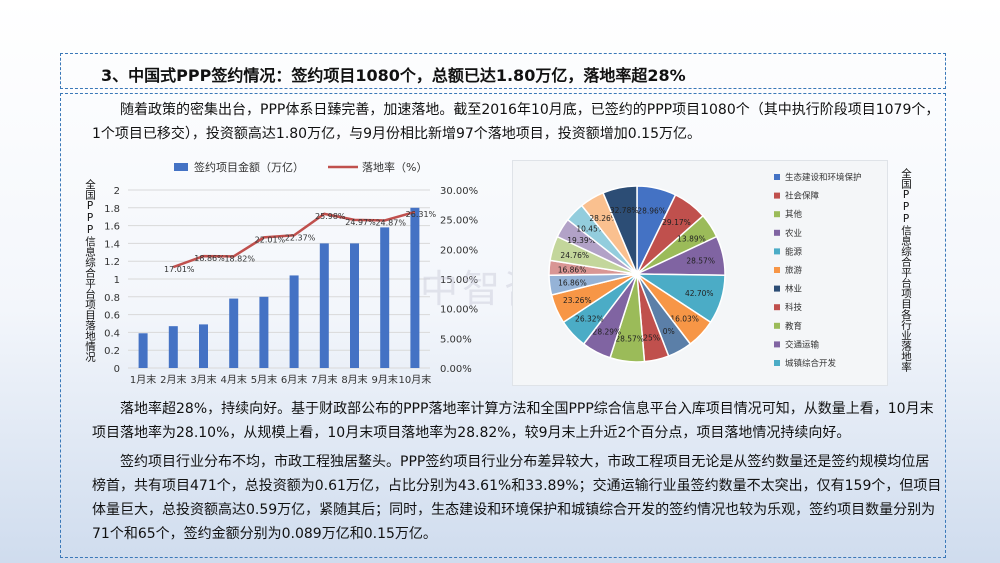 The image size is (1000, 563). What do you see at coordinates (676, 222) in the screenshot?
I see `pie-data-label: 29.17%` at bounding box center [676, 222].